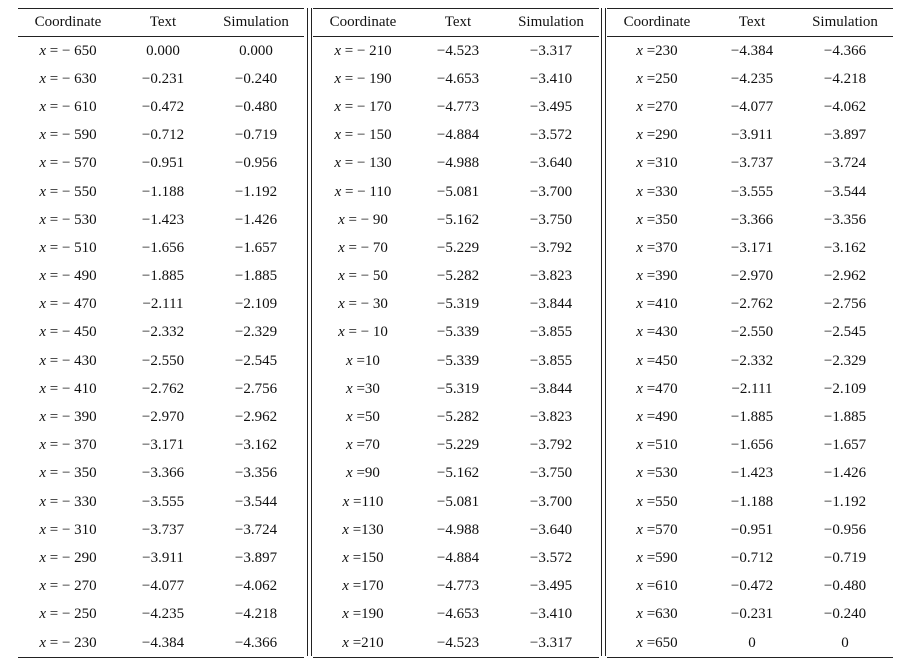 Image resolution: width=924 pixels, height=663 pixels. I want to click on coordinate-cell: x = − 90, so click(363, 220).